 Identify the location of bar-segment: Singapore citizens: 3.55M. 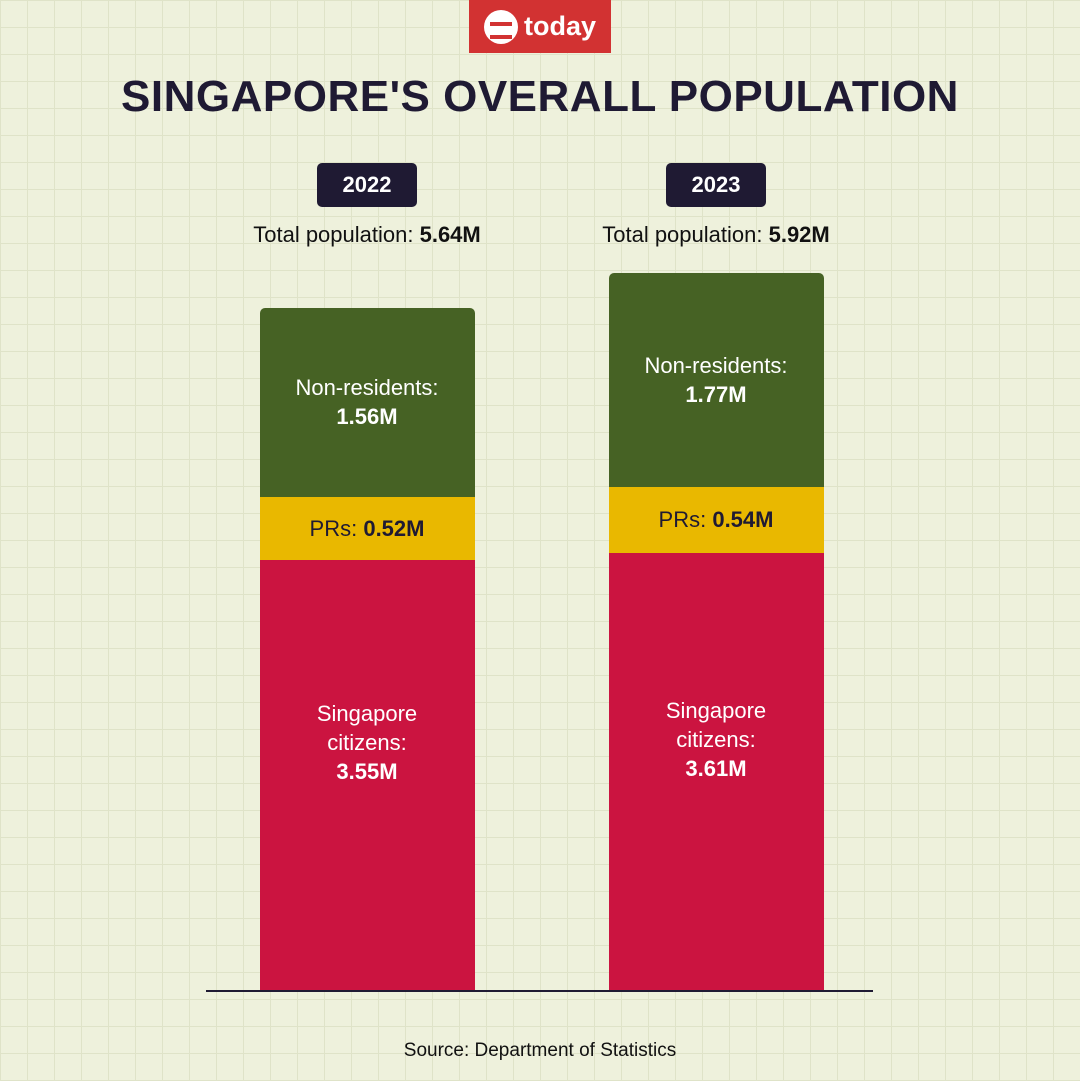
(367, 774).